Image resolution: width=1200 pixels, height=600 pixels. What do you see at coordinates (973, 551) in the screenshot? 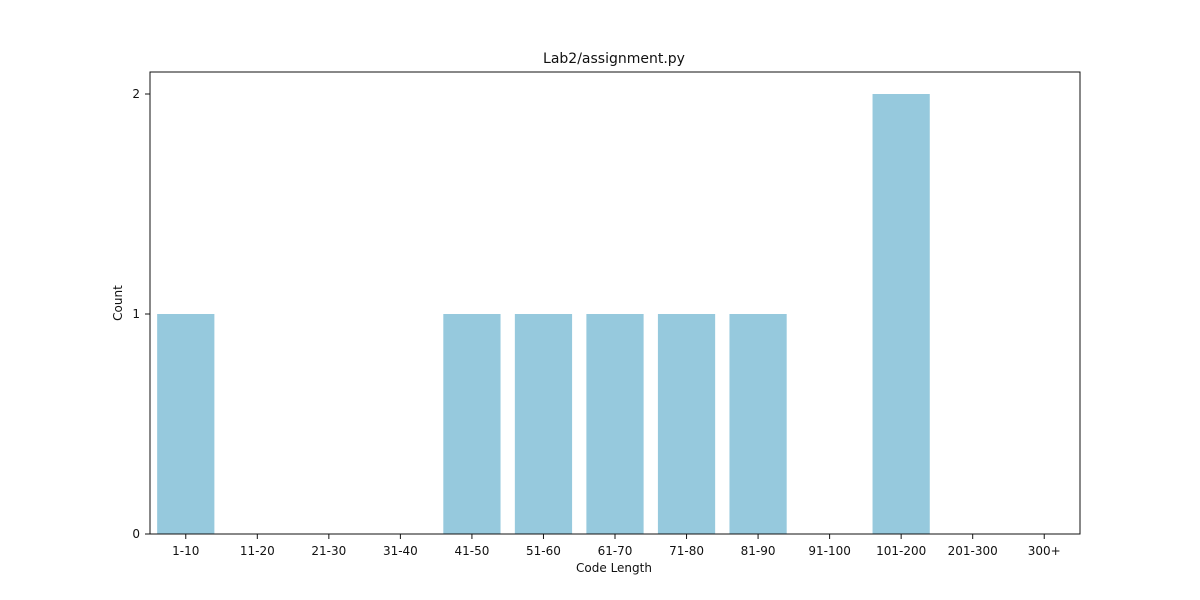
I see `x-tick-label: 201-300` at bounding box center [973, 551].